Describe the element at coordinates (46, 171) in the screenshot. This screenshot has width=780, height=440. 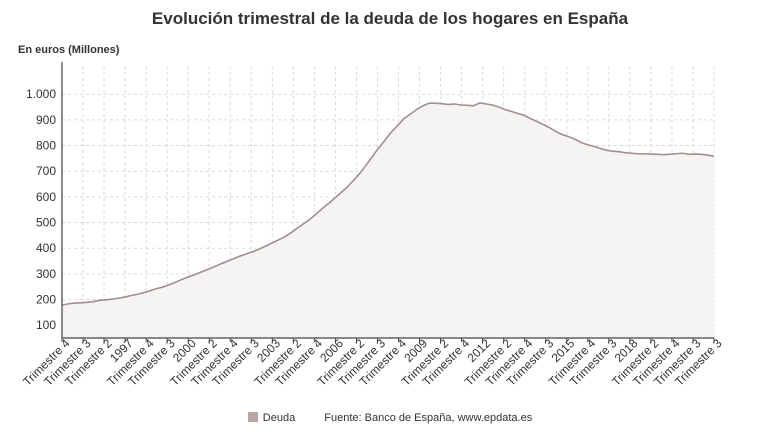
I see `y-tick-label: 700` at that location.